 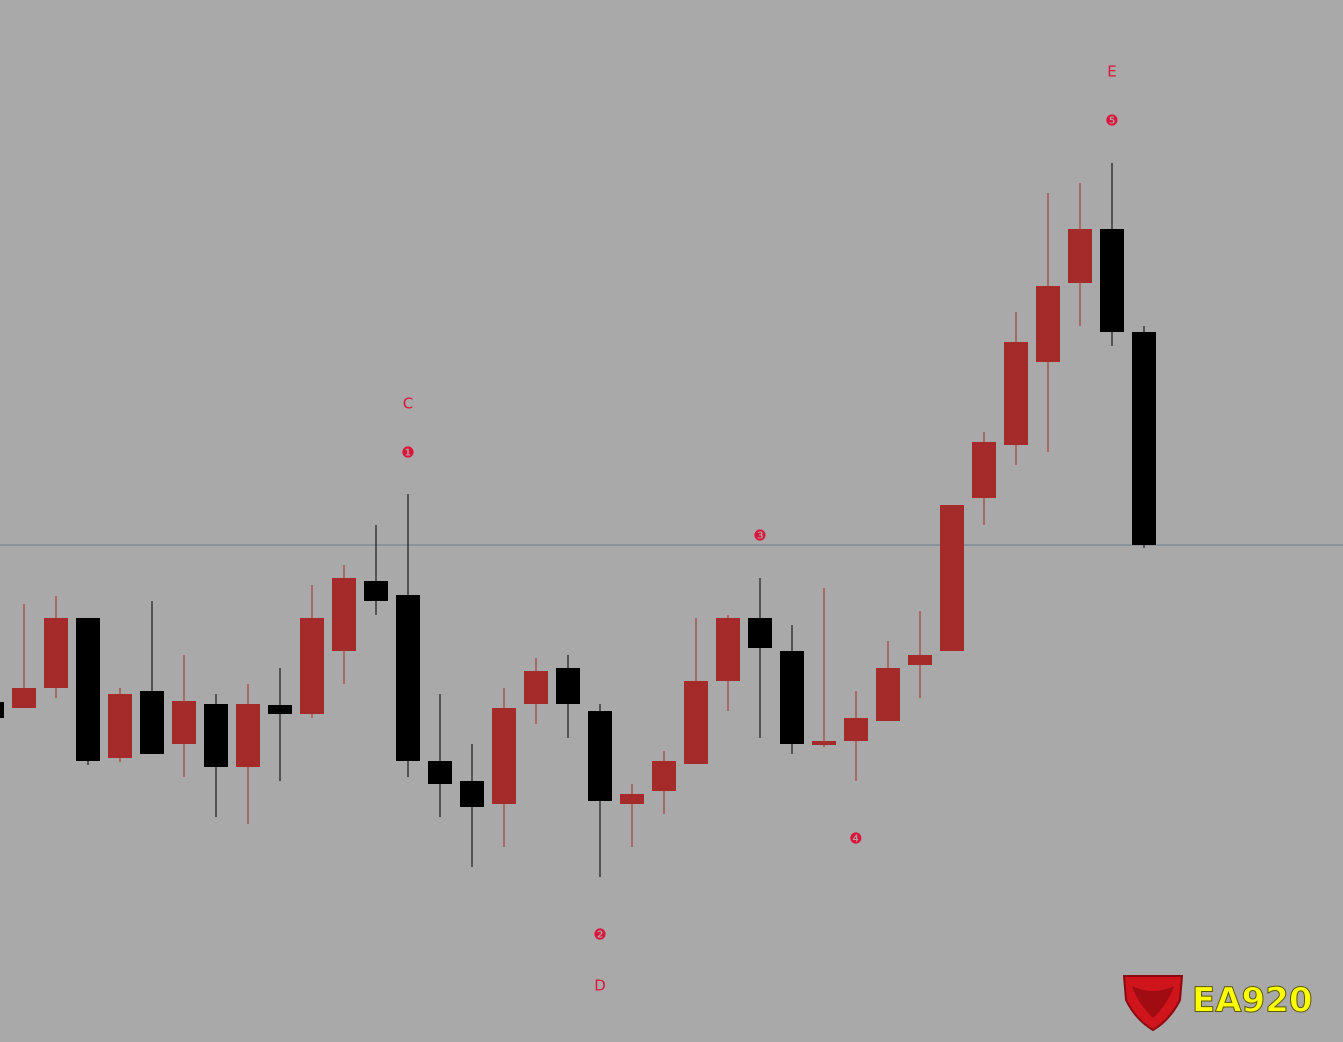 What do you see at coordinates (600, 986) in the screenshot?
I see `annotation: D` at bounding box center [600, 986].